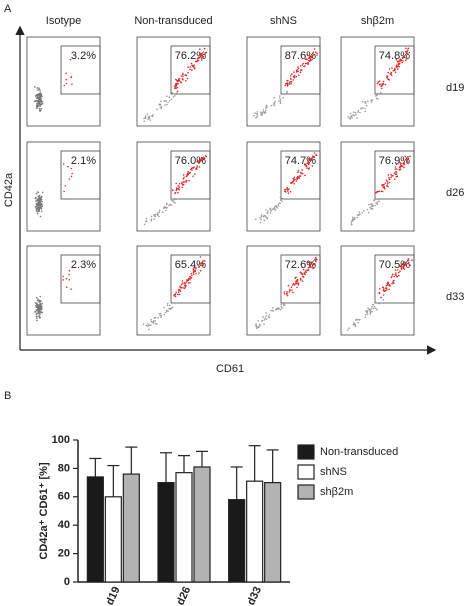 This screenshot has width=474, height=606. What do you see at coordinates (202, 524) in the screenshot?
I see `bar` at bounding box center [202, 524].